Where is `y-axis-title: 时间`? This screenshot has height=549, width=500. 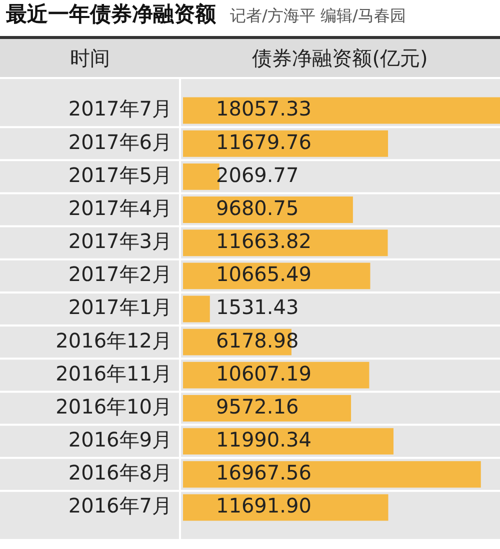
y-axis-title: 时间 is located at coordinates (90, 58).